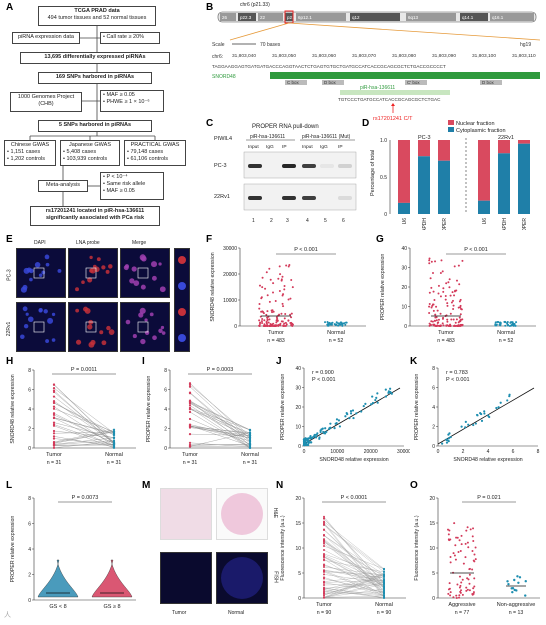 The height and width of the screenshot is (625, 546). I want to click on y-tick-label: 4, so click(433, 408).